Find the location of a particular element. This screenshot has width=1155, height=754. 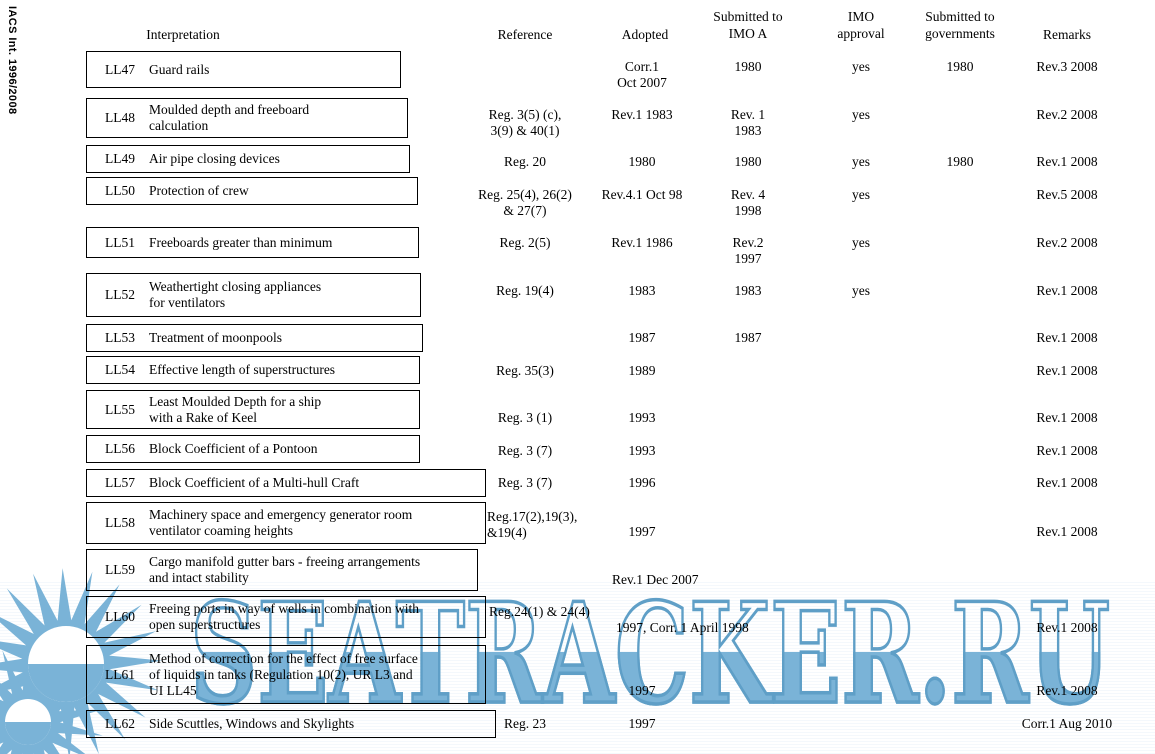

row-LL56-box: LL56 Block Coefficient of a Pontoon is located at coordinates (253, 449).